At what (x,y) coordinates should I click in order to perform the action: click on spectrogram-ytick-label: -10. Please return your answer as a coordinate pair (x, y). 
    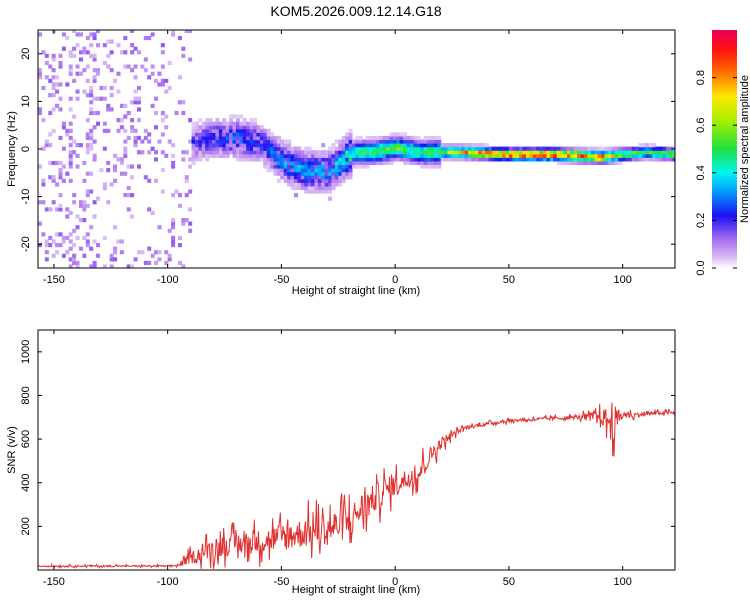
    Looking at the image, I should click on (26, 197).